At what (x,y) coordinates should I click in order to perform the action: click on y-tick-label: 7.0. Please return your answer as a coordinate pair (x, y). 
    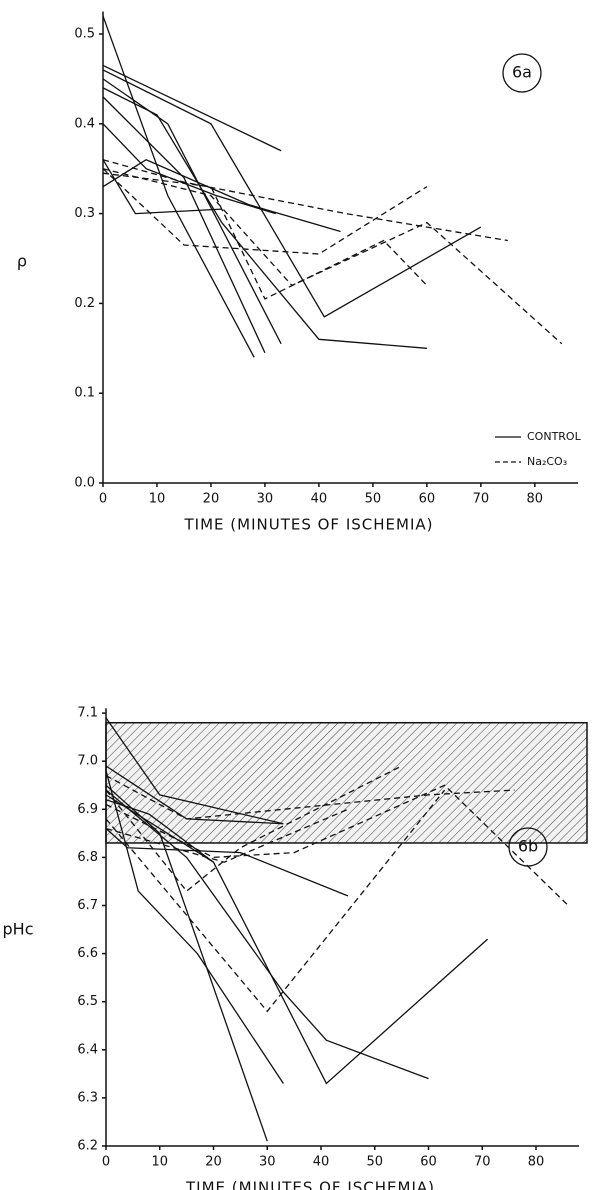
    Looking at the image, I should click on (87, 761).